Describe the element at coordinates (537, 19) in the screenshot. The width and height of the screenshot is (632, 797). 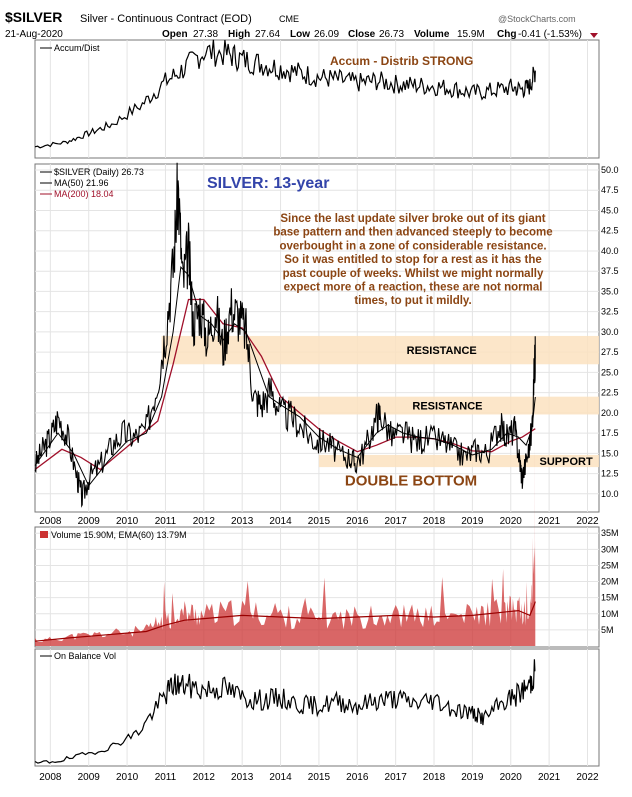
I see `brand-logo: @StockCharts.com` at that location.